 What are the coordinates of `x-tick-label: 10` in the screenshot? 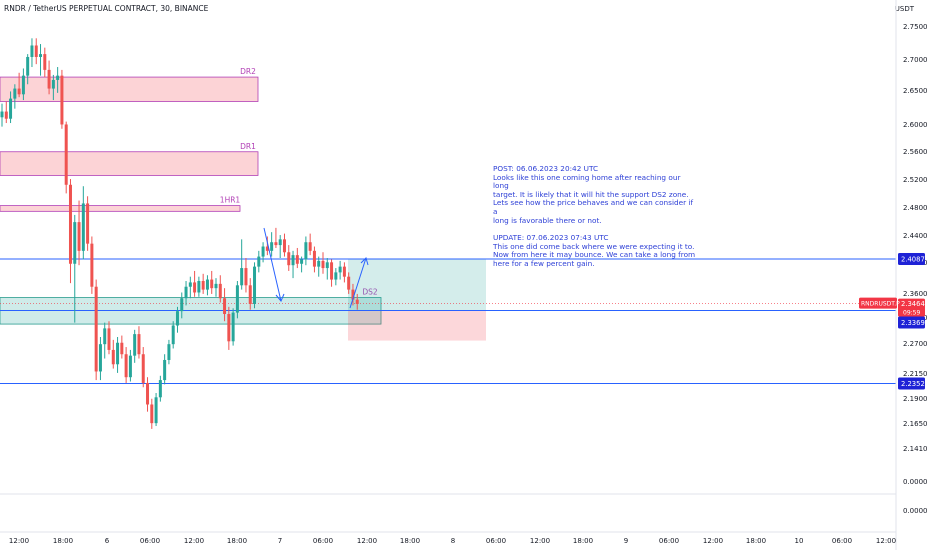 It's located at (799, 541).